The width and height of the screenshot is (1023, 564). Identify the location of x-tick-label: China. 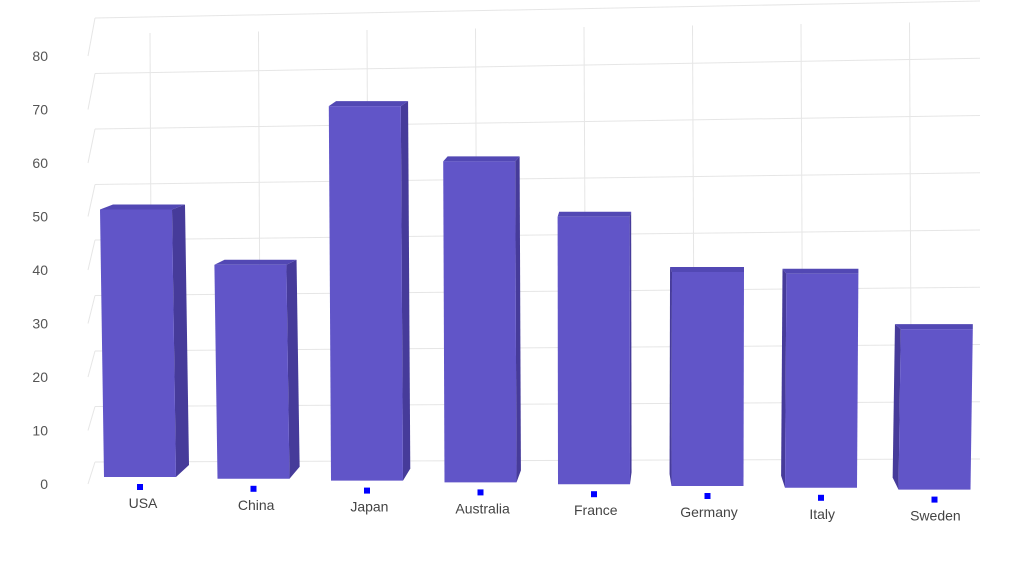
(256, 505).